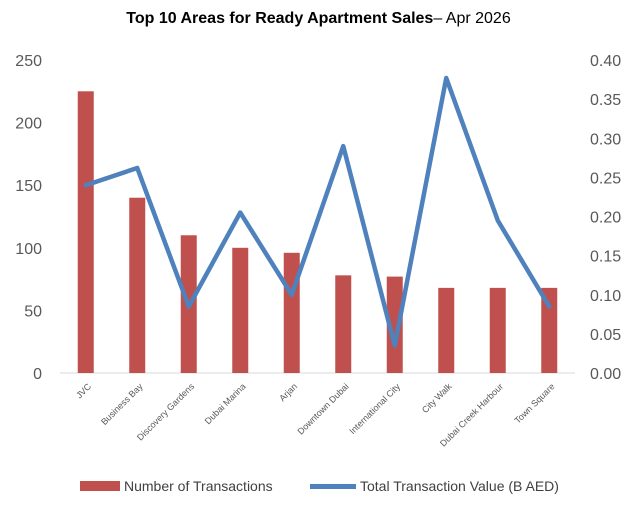 This screenshot has height=513, width=637. I want to click on legend-label-line: Total Transaction Value (B AED), so click(459, 486).